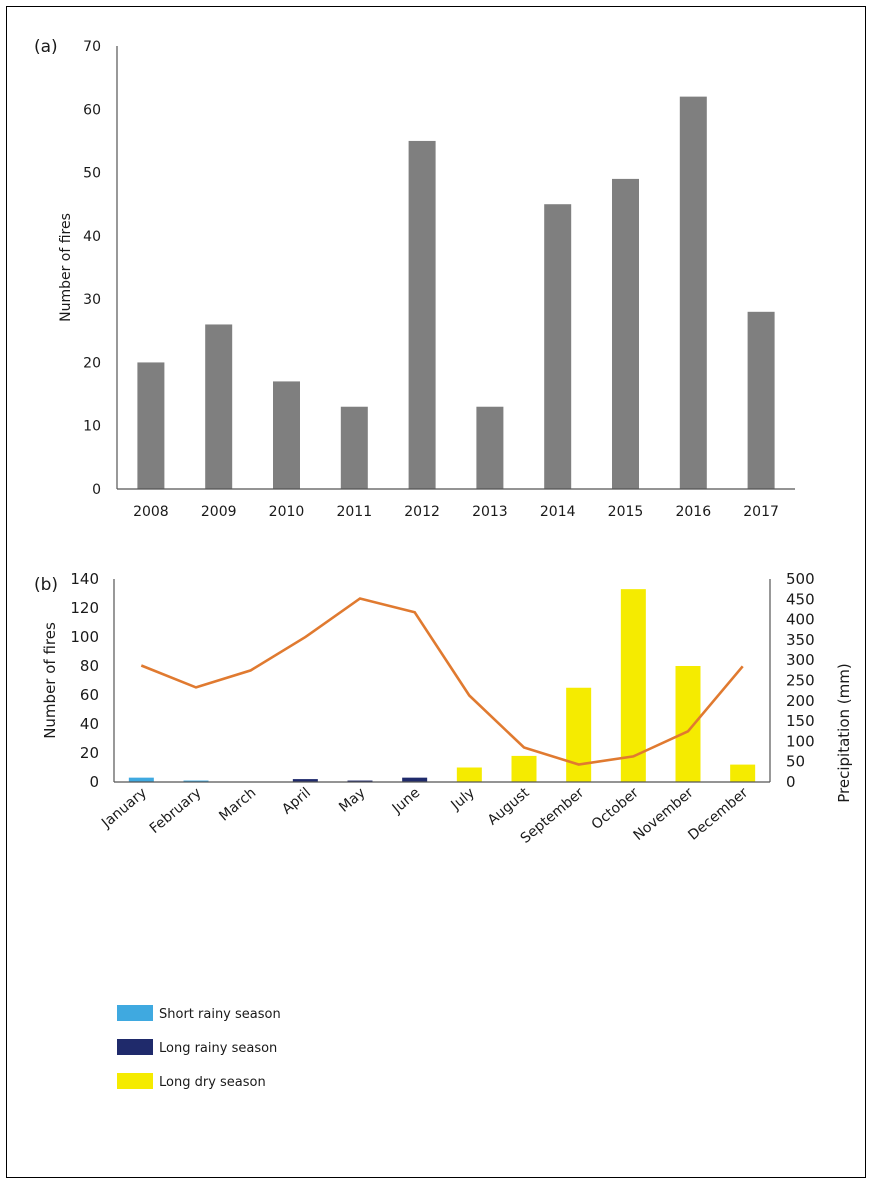  What do you see at coordinates (96, 490) in the screenshot?
I see `panel-a-y-tick-label: 0` at bounding box center [96, 490].